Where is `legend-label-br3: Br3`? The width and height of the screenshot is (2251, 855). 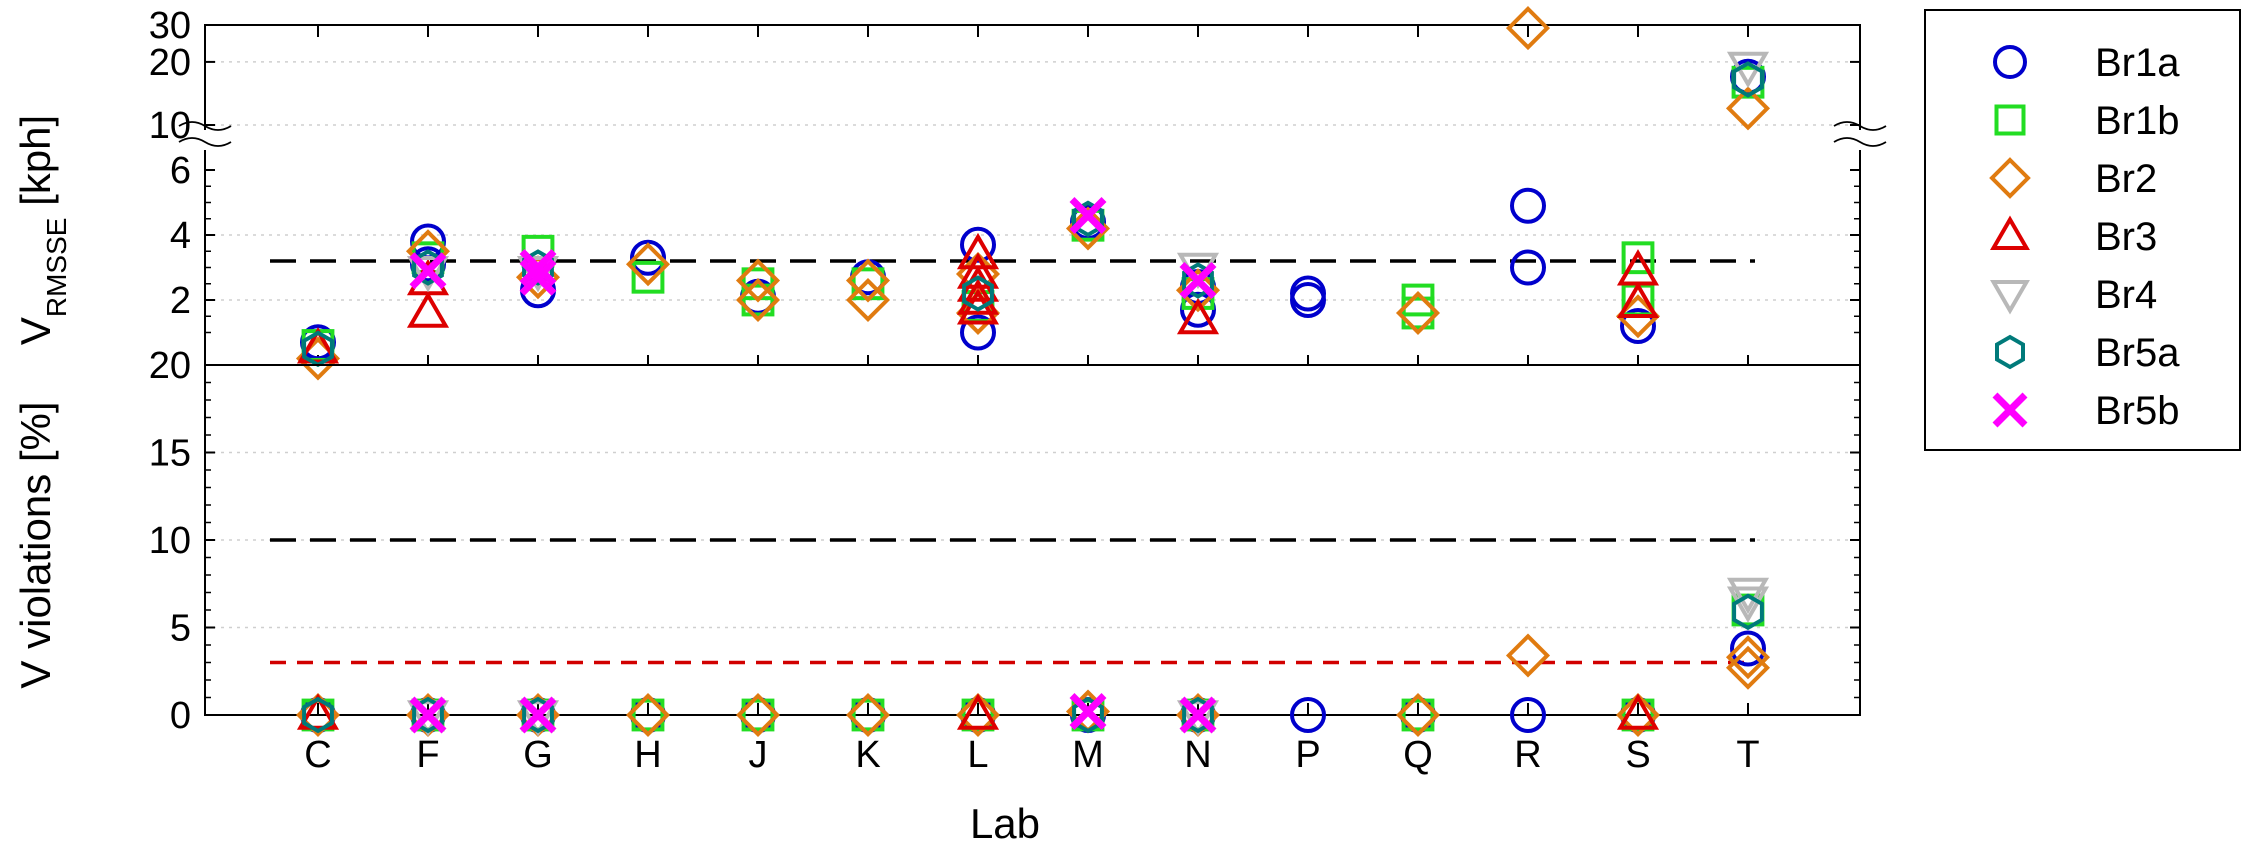
legend-label-br3: Br3 is located at coordinates (2126, 237).